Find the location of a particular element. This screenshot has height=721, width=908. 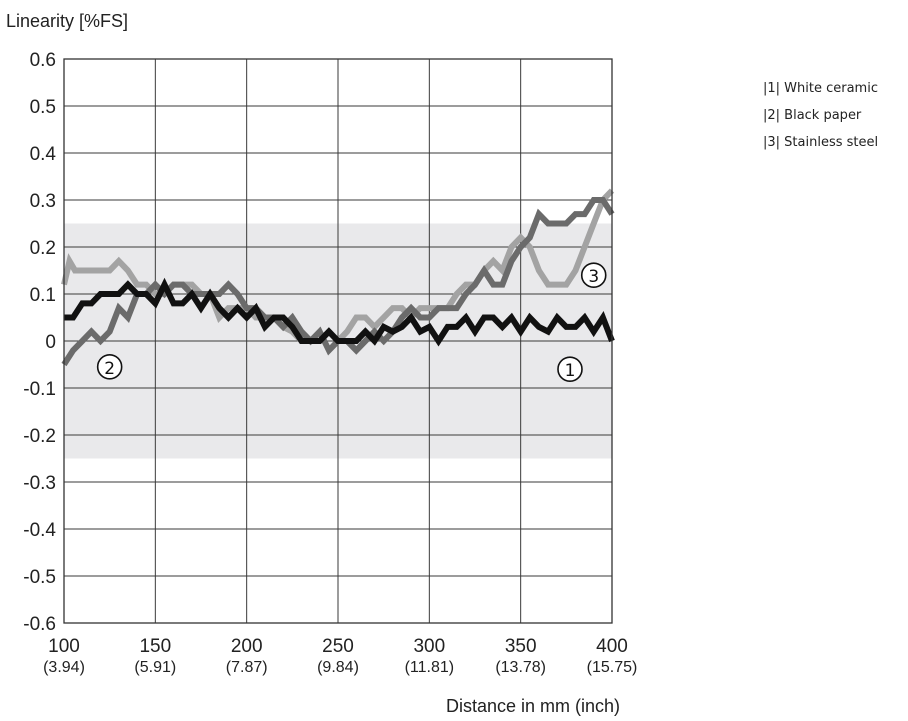

x-tick-label: 350 is located at coordinates (521, 646).